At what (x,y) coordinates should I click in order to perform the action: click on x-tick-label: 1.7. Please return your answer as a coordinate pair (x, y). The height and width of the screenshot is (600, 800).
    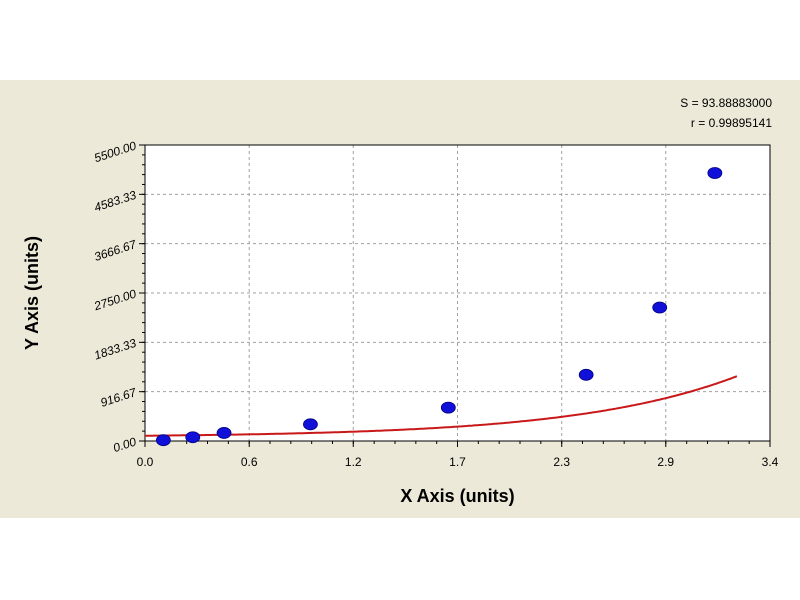
    Looking at the image, I should click on (457, 462).